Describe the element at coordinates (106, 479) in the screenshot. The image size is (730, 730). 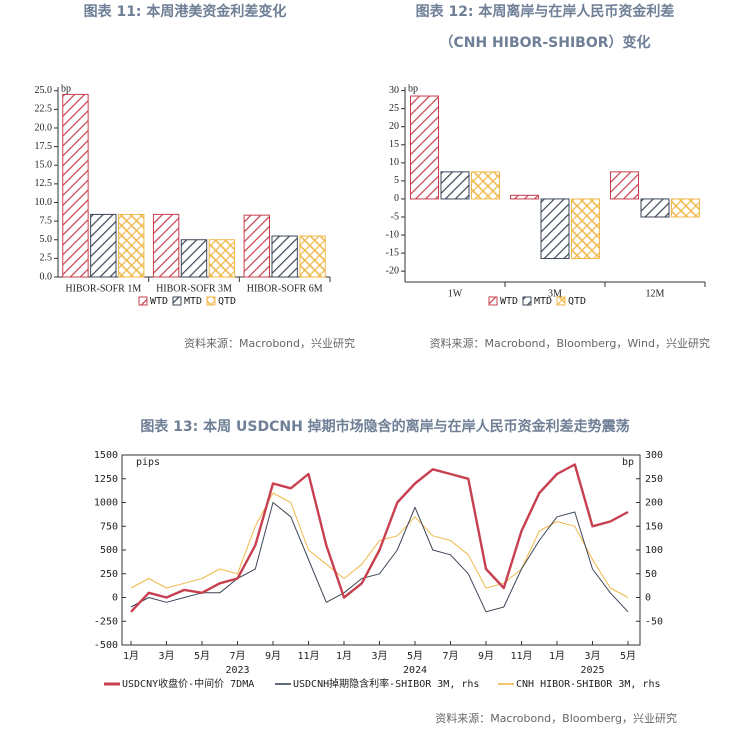
I see `y-tick-label: 1250` at that location.